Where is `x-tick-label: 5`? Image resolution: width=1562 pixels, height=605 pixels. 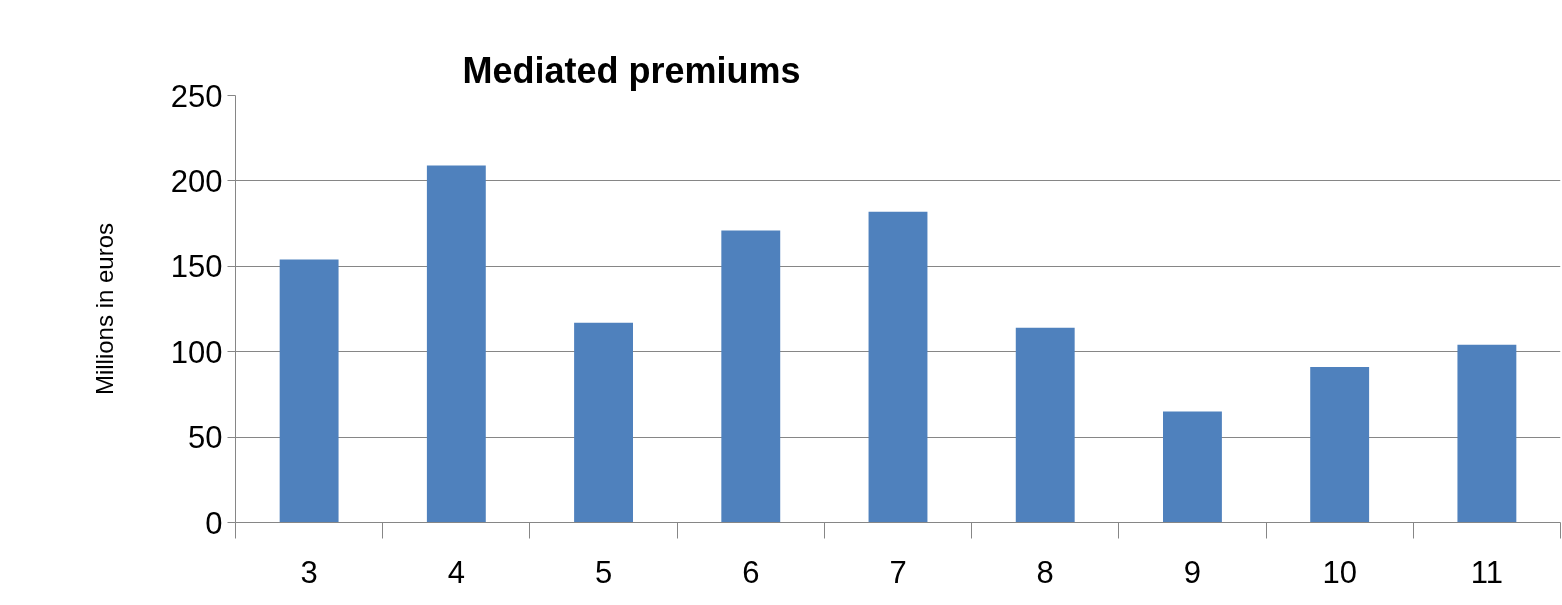 x-tick-label: 5 is located at coordinates (603, 572).